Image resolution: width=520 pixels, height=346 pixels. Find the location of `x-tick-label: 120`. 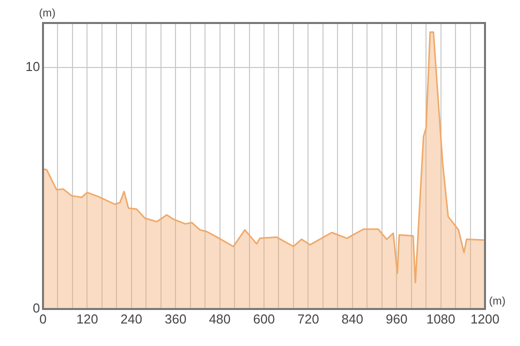

x-tick-label: 120 is located at coordinates (87, 318).